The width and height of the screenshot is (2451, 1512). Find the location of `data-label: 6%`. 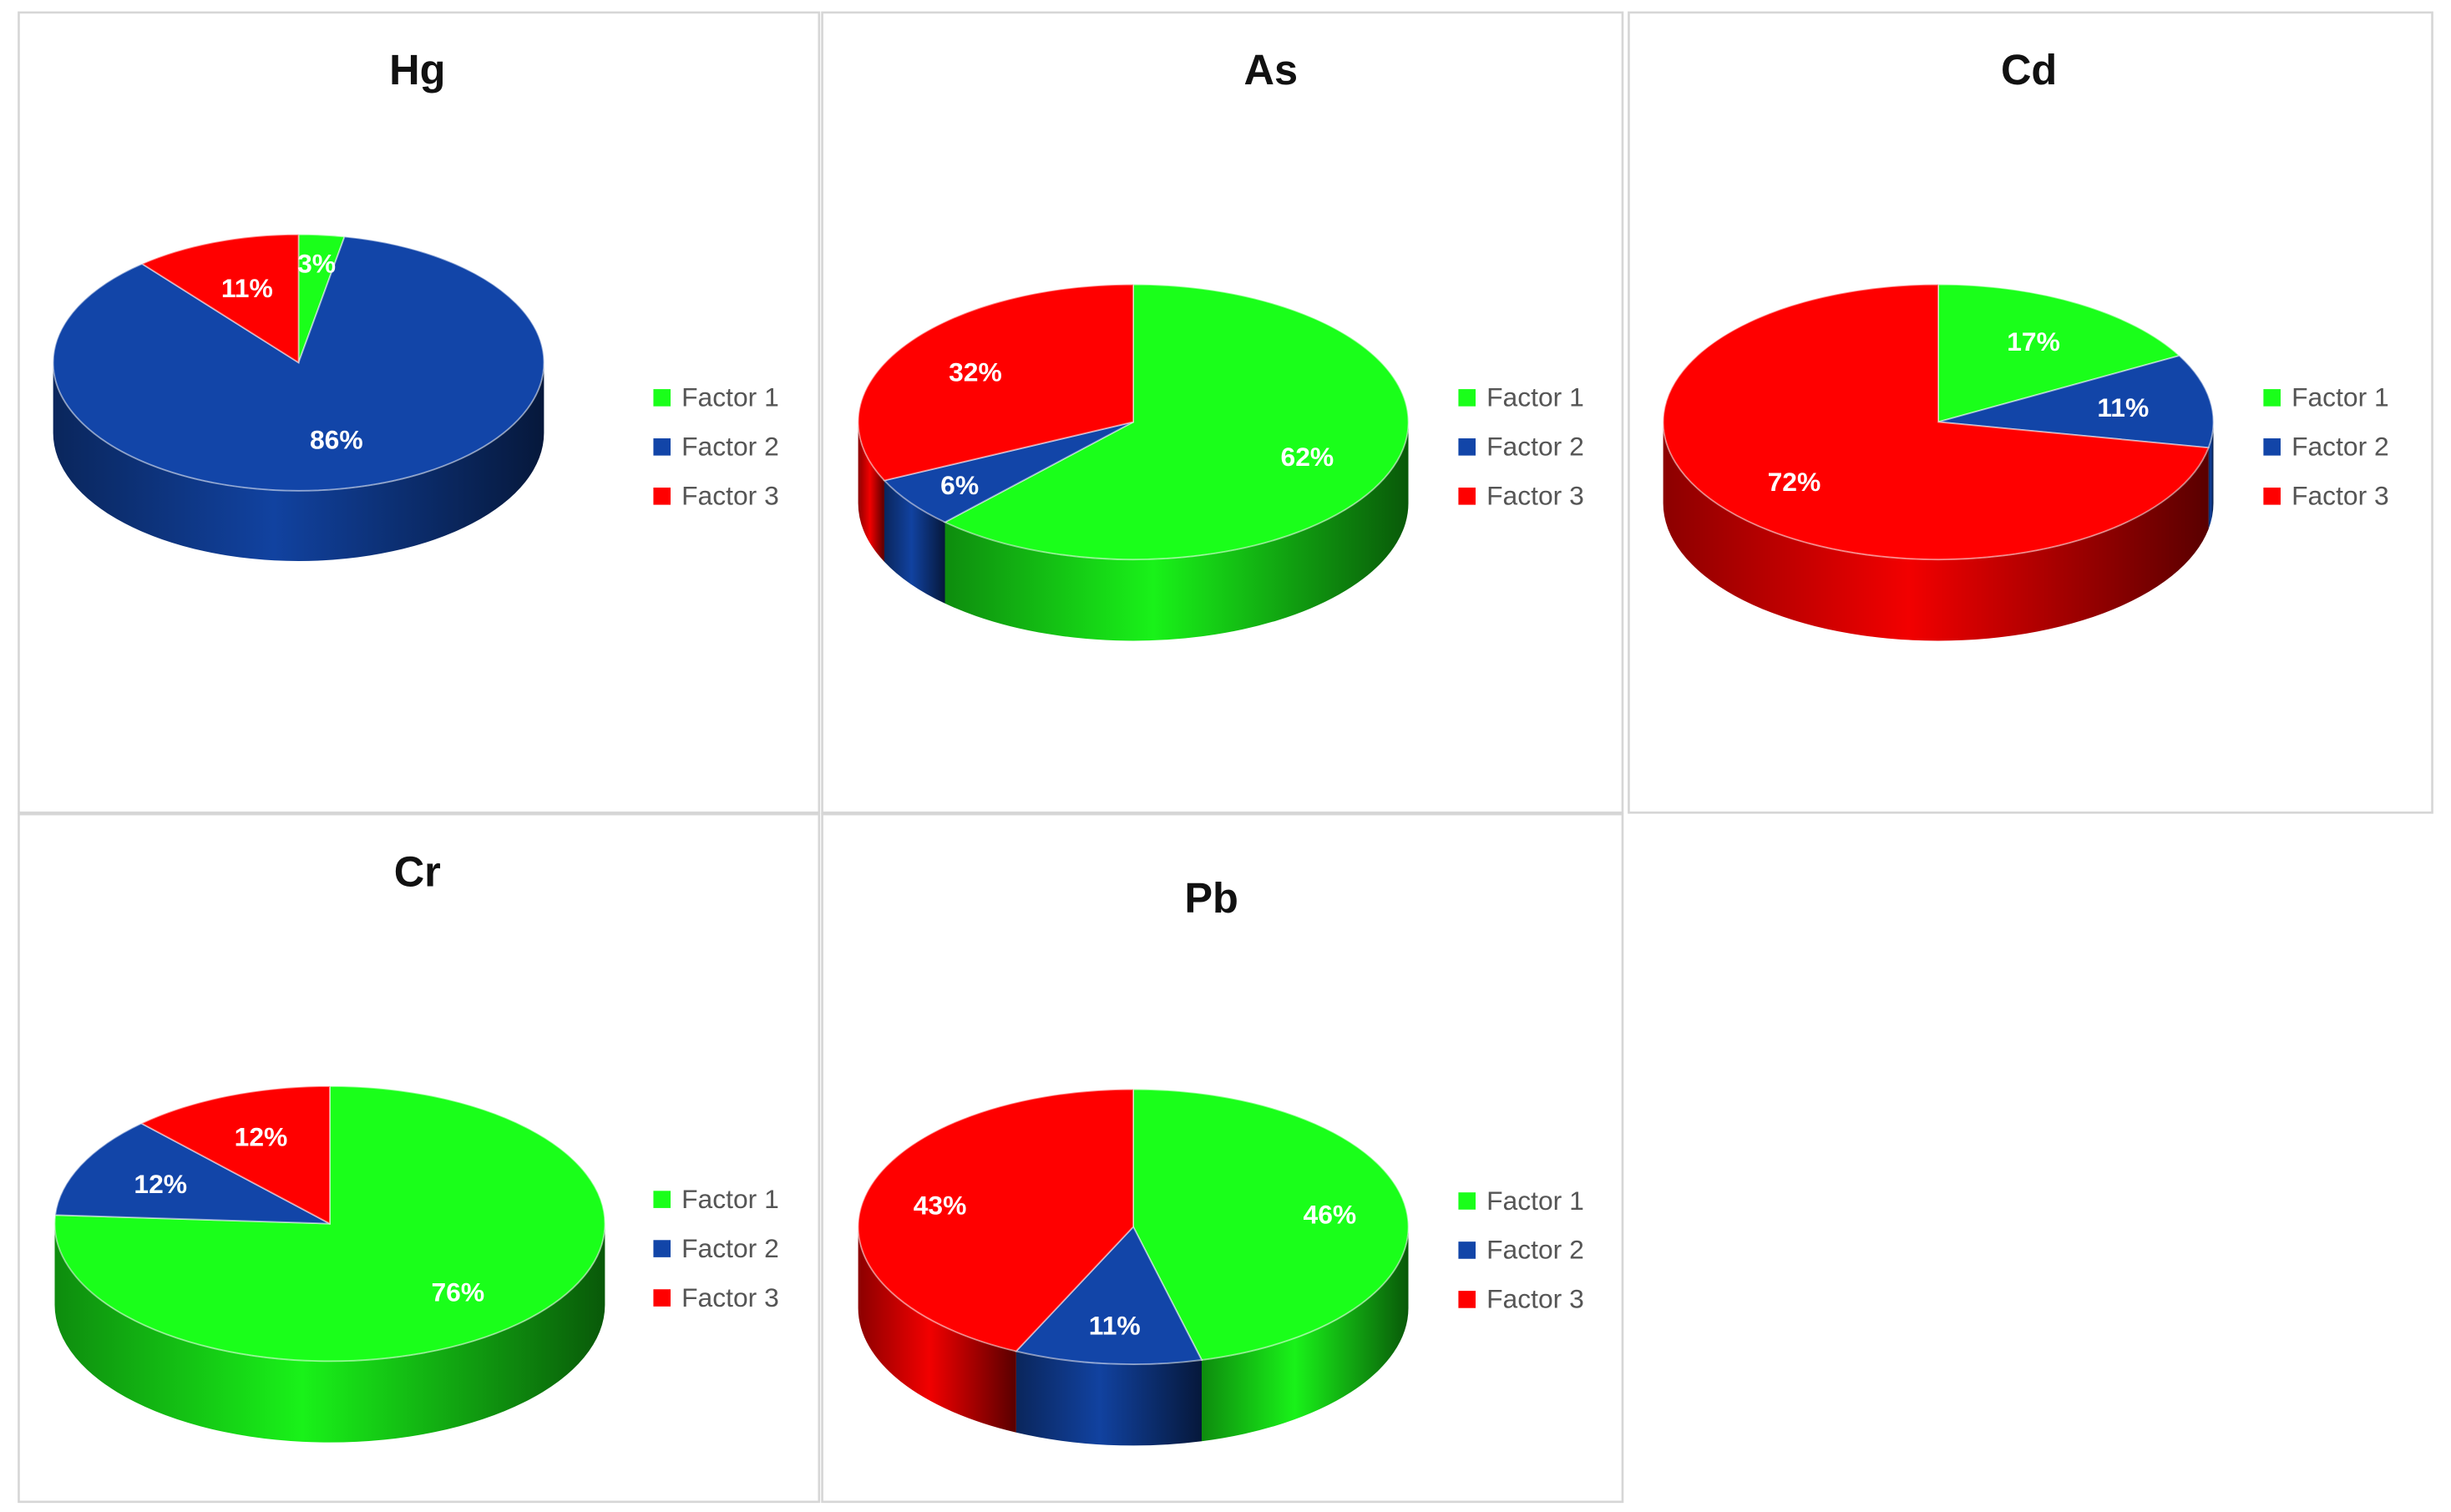

data-label: 6% is located at coordinates (960, 485).